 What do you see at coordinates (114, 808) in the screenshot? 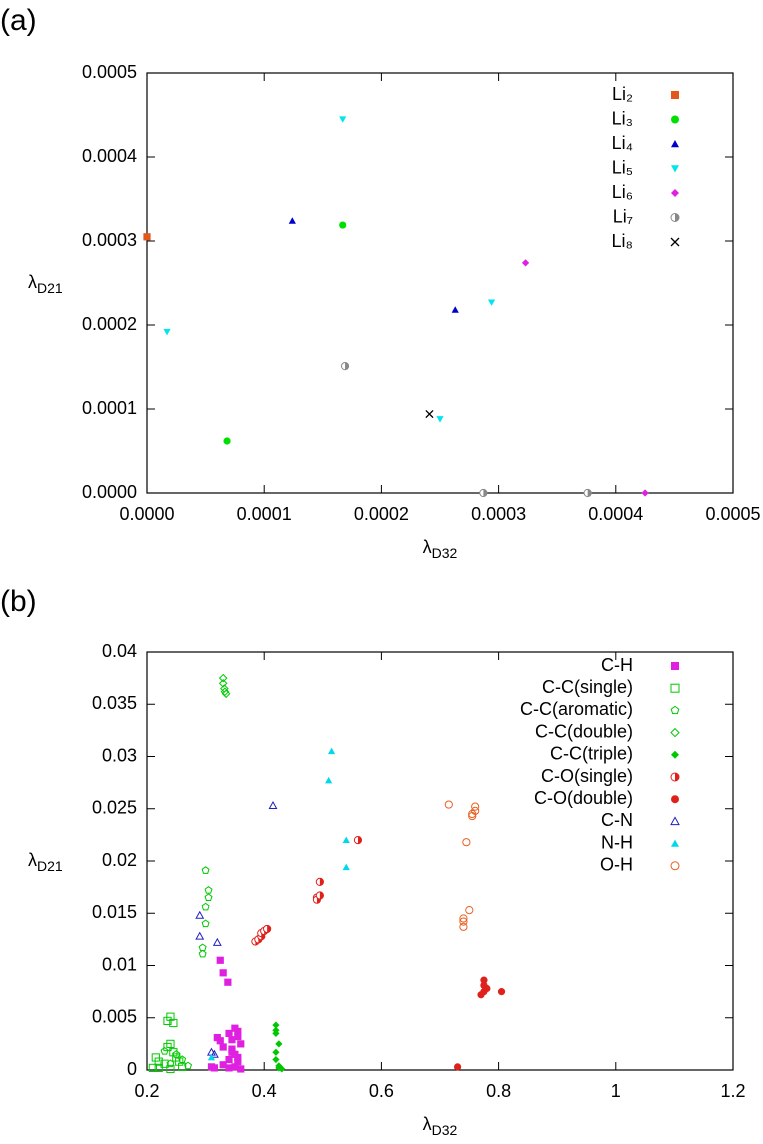
I see `y-tick-label: 0.025` at bounding box center [114, 808].